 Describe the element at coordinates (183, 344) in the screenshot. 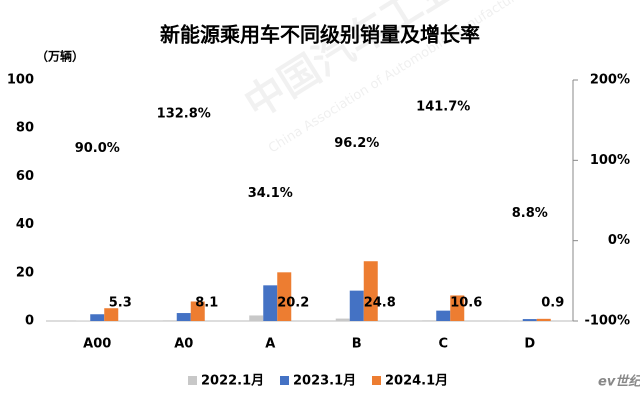

I see `x-tick-label: A0` at that location.